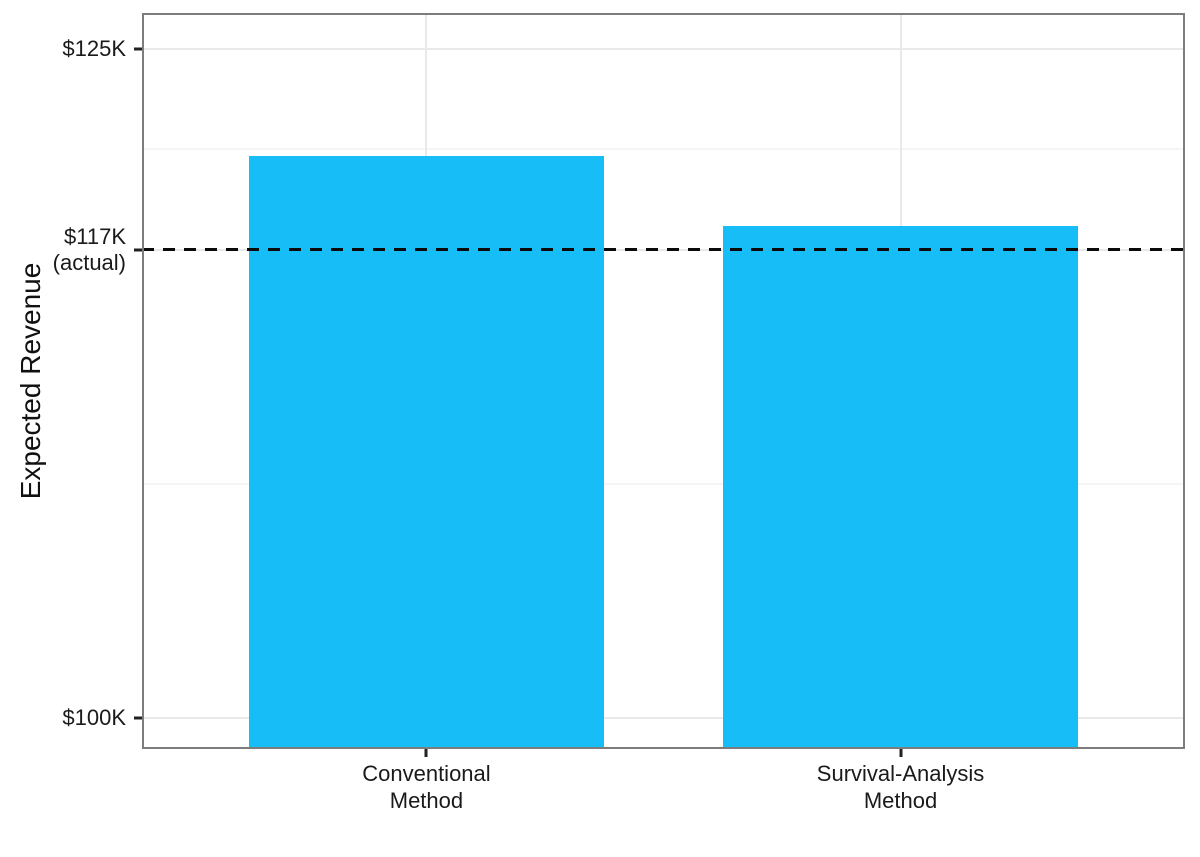 The image size is (1200, 857). I want to click on x-axis-tick-label: Conventional Method, so click(426, 787).